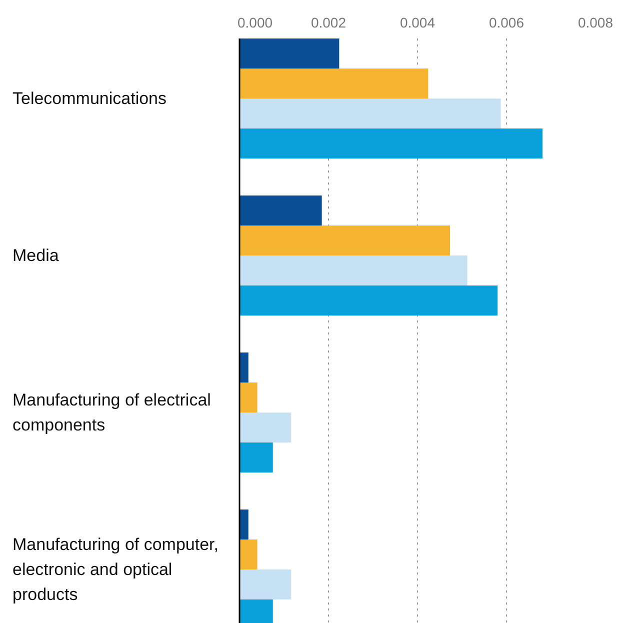 The height and width of the screenshot is (623, 617). Describe the element at coordinates (89, 98) in the screenshot. I see `y-tick-label: Telecommunications` at that location.